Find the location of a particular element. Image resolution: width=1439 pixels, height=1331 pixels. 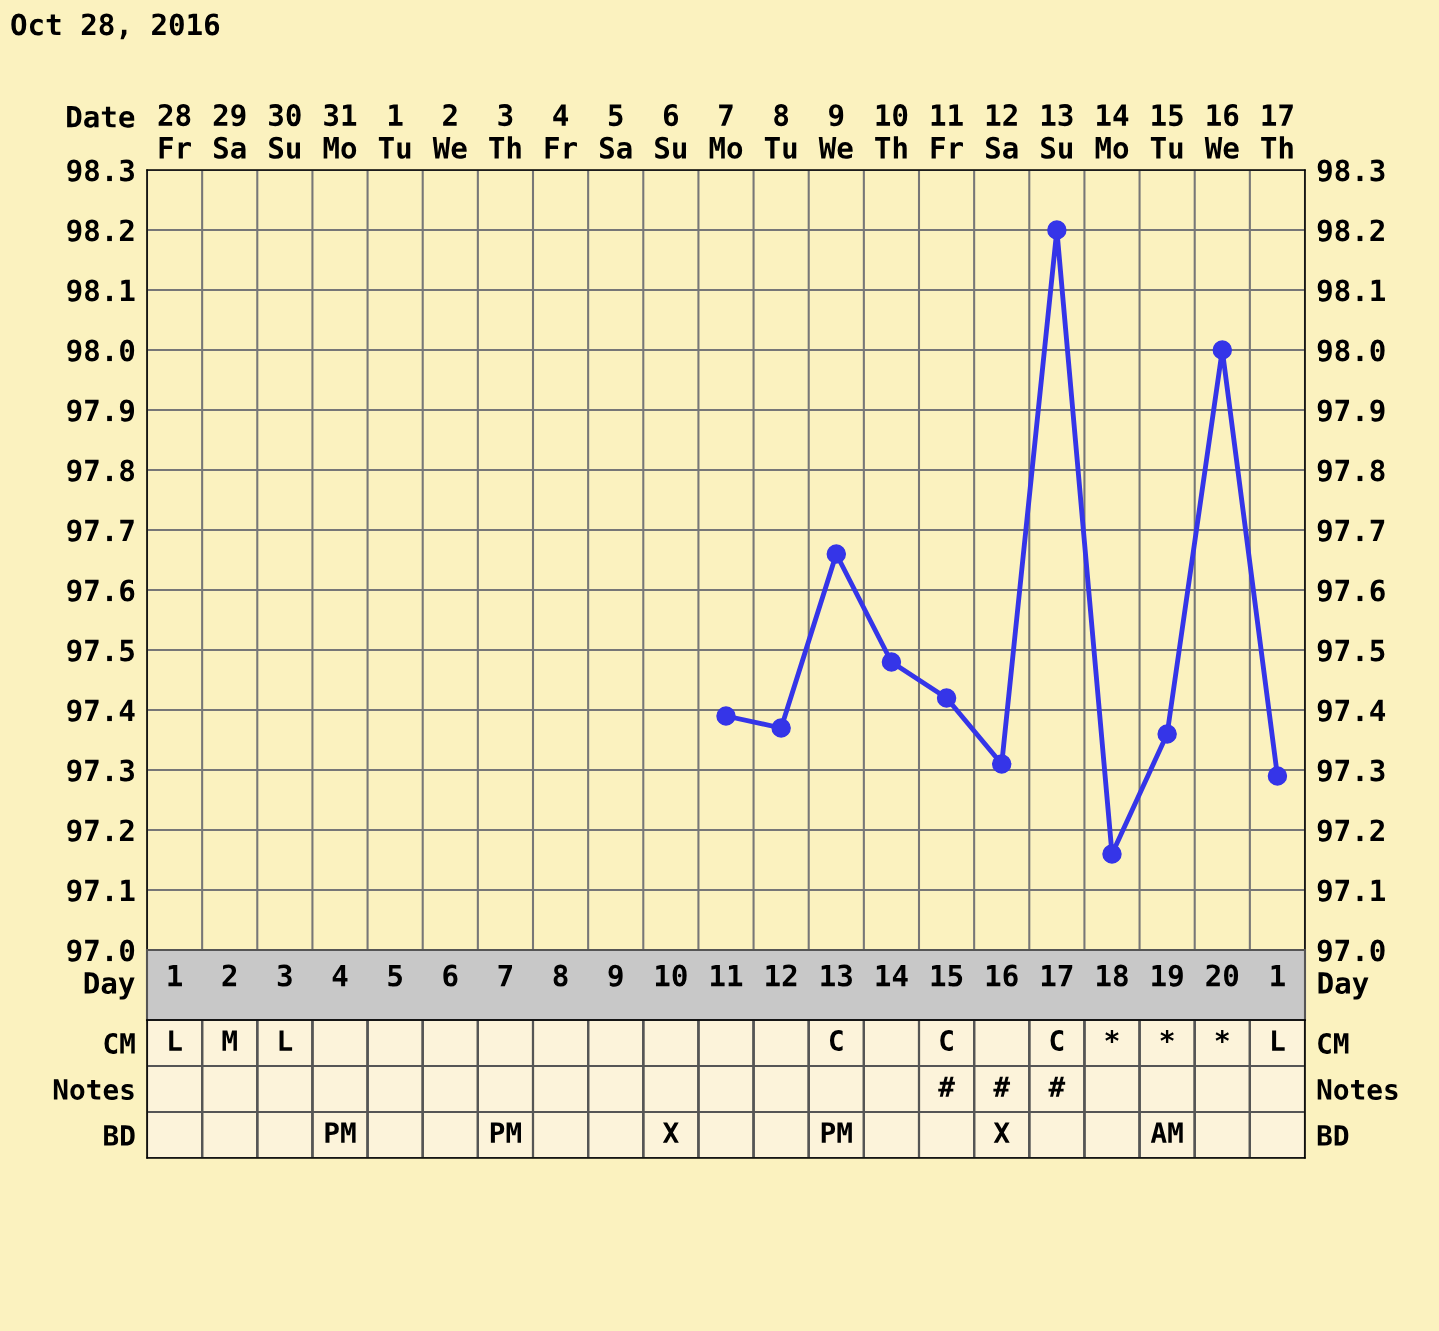

y-tick-label: 98.1 is located at coordinates (101, 290).